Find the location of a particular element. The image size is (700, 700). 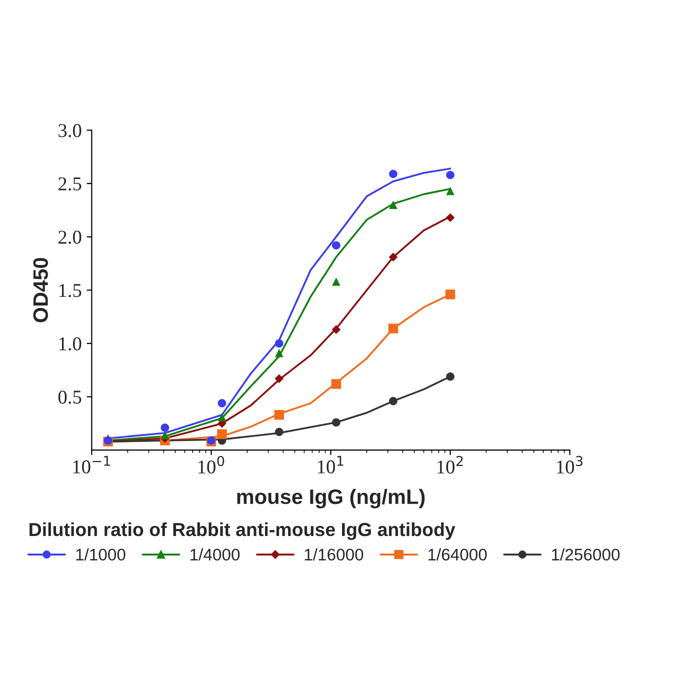

y-tick-label: 1.0 is located at coordinates (70, 343).